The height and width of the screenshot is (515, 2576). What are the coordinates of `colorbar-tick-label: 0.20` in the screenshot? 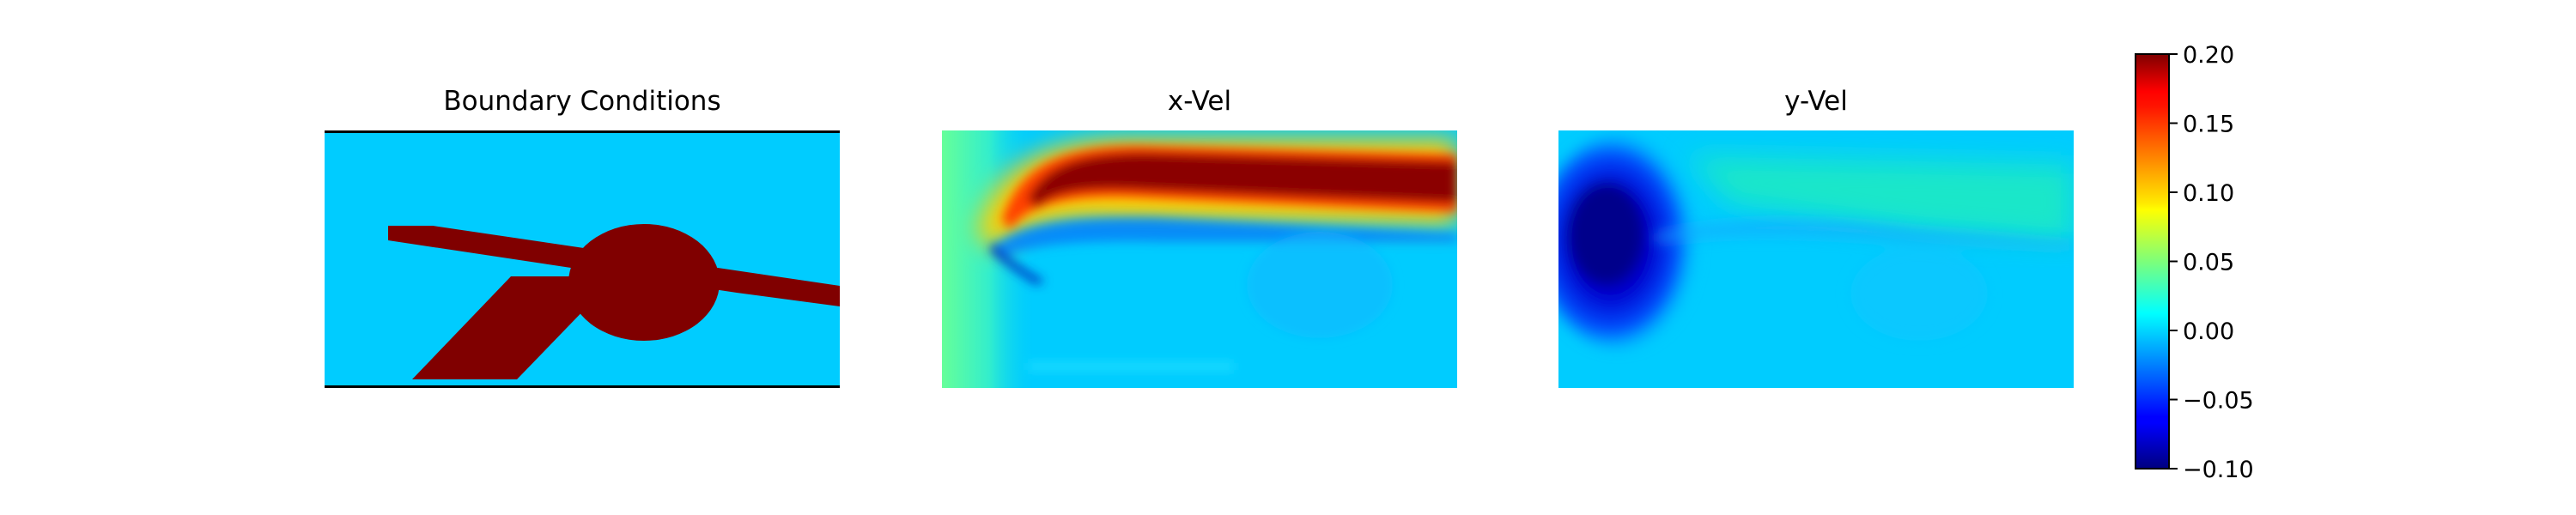 It's located at (2208, 55).